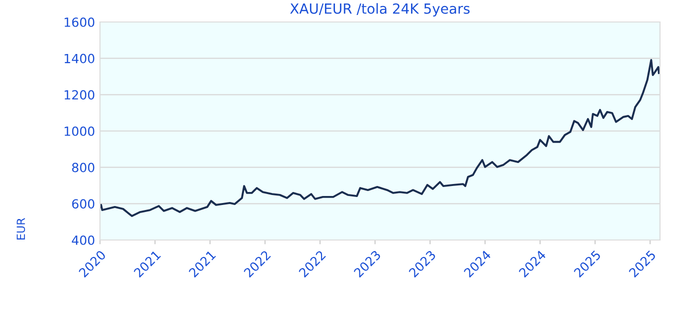 The height and width of the screenshot is (320, 680). Describe the element at coordinates (79, 131) in the screenshot. I see `y-tick-label: 1000` at that location.